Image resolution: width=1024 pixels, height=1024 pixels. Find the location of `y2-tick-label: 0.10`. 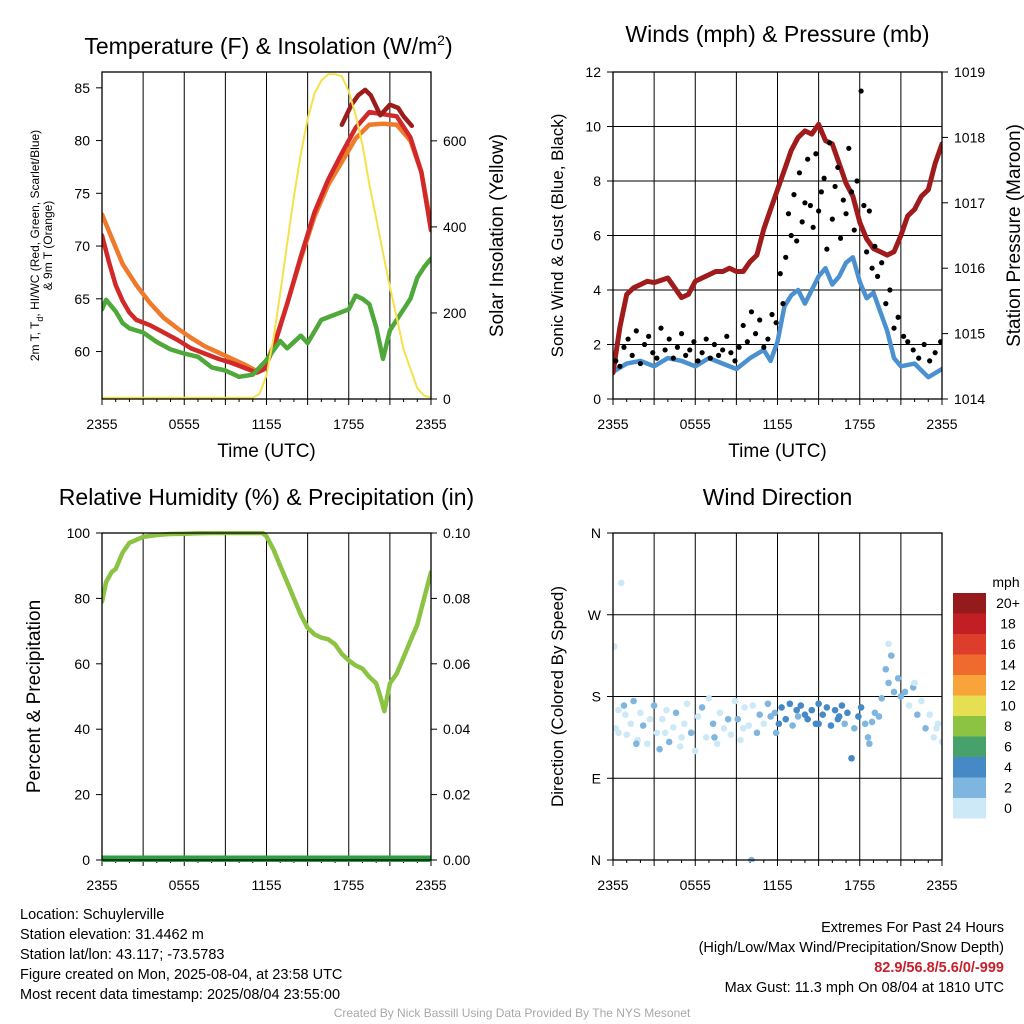

y2-tick-label: 0.10 is located at coordinates (456, 533).